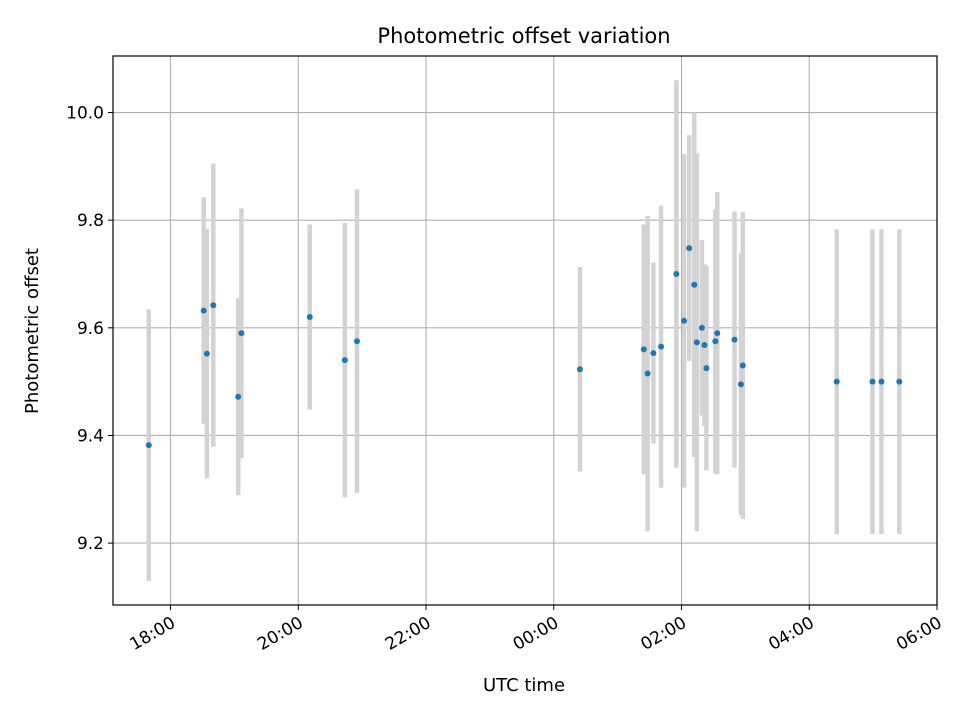 The height and width of the screenshot is (720, 960). What do you see at coordinates (90, 544) in the screenshot?
I see `y-tick-label: 9.2` at bounding box center [90, 544].